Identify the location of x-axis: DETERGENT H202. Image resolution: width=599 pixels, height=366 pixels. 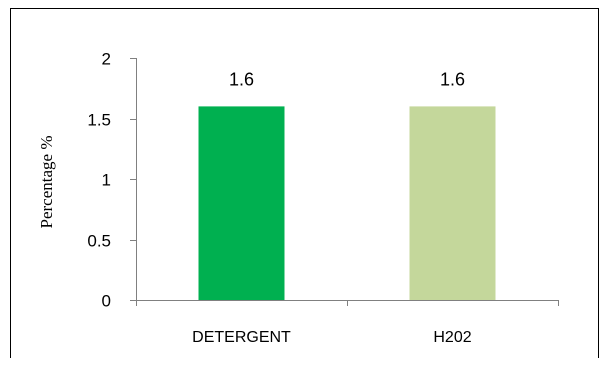
(347, 323).